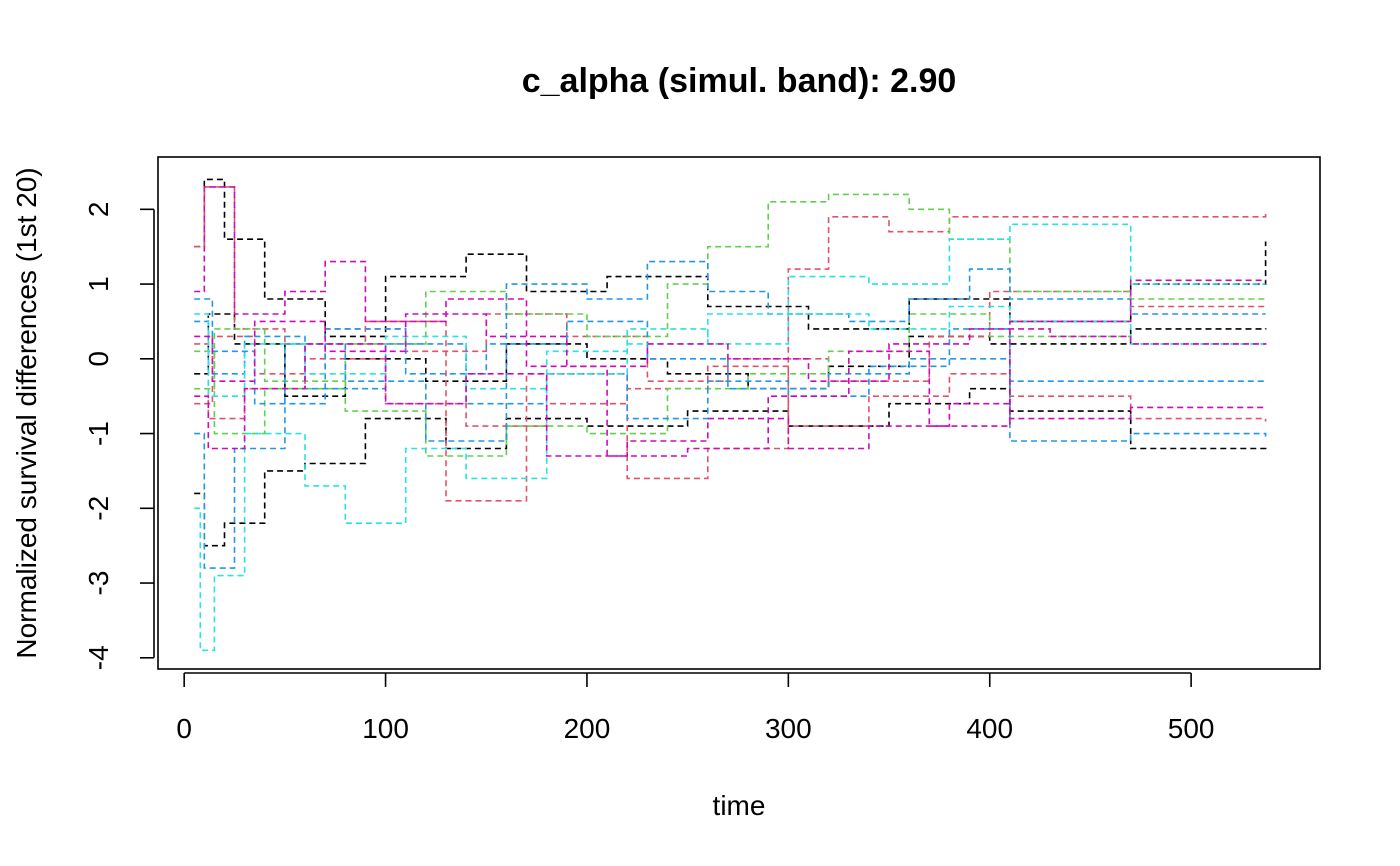 The image size is (1400, 866). What do you see at coordinates (739, 805) in the screenshot?
I see `x-axis-label: time` at bounding box center [739, 805].